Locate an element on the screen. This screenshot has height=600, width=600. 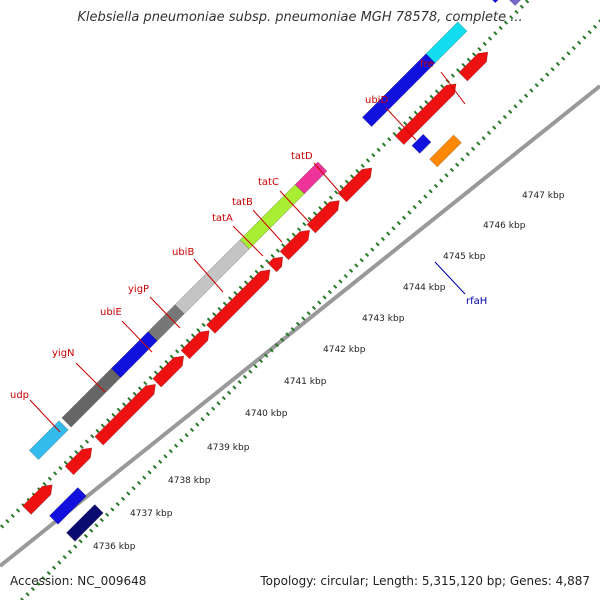
kbp-tick-label: 4742 kbp is located at coordinates (344, 350).